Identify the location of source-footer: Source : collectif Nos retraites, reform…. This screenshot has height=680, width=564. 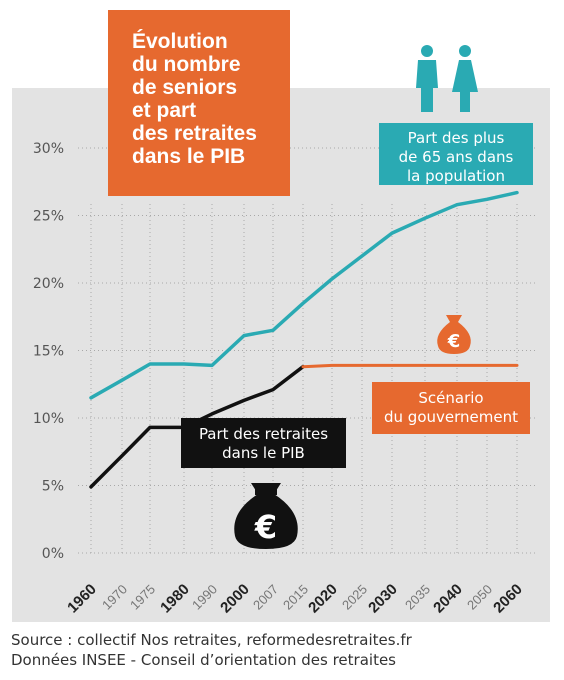
(211, 650).